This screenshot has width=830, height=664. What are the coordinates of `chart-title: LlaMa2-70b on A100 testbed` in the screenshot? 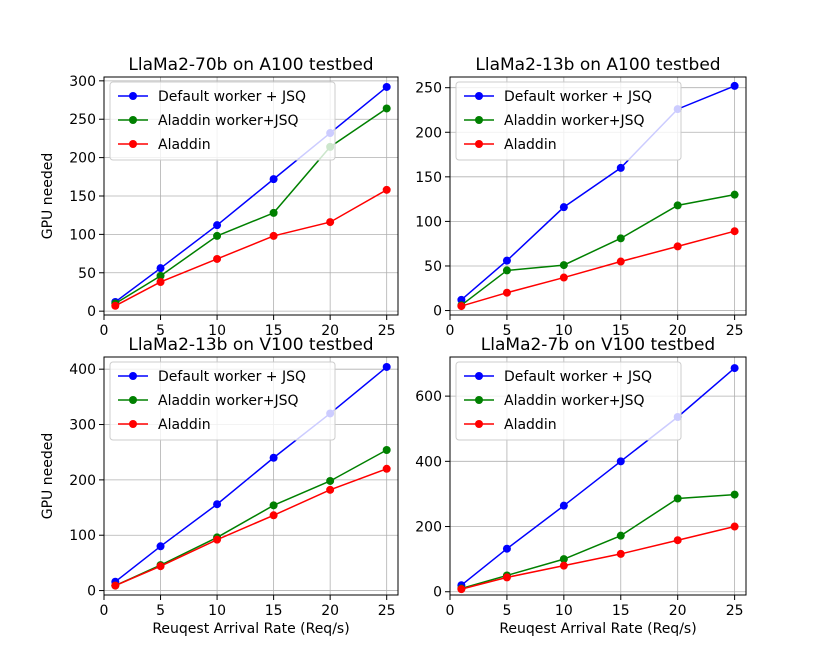 It's located at (250, 65).